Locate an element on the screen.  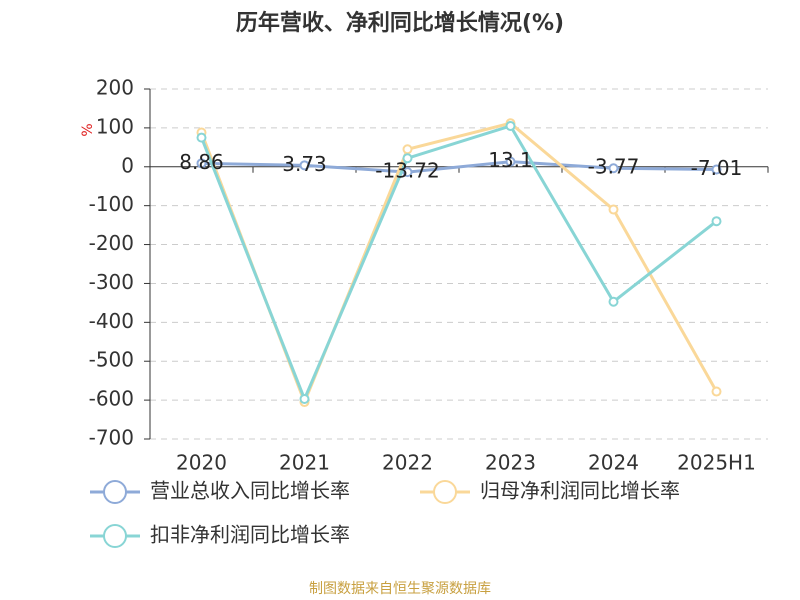
y-tick-label: -600 is located at coordinates (111, 399).